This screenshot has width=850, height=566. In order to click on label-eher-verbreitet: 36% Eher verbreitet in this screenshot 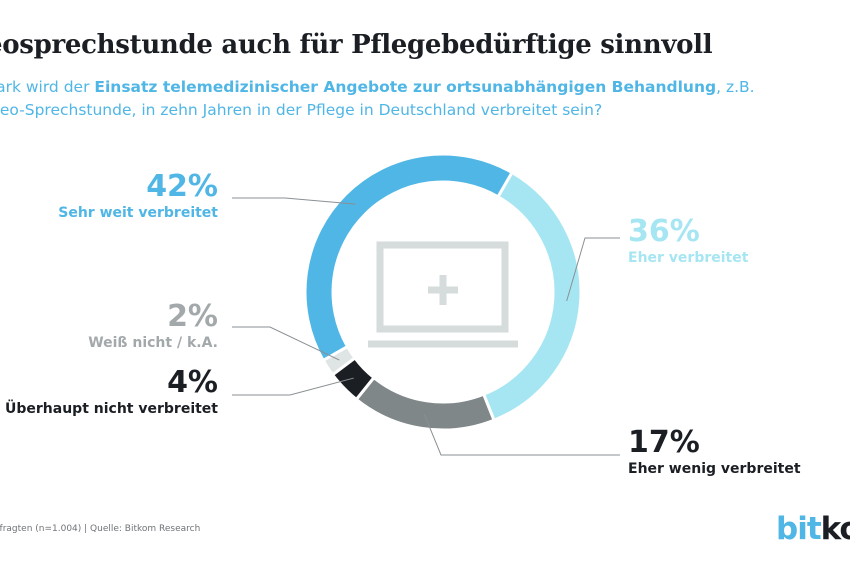, I will do `click(688, 241)`.